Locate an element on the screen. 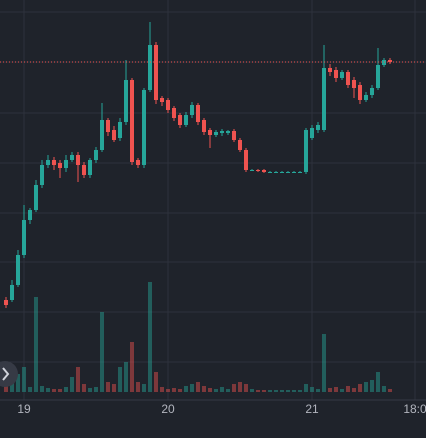 The height and width of the screenshot is (438, 426). scroll-button is located at coordinates (9, 374).